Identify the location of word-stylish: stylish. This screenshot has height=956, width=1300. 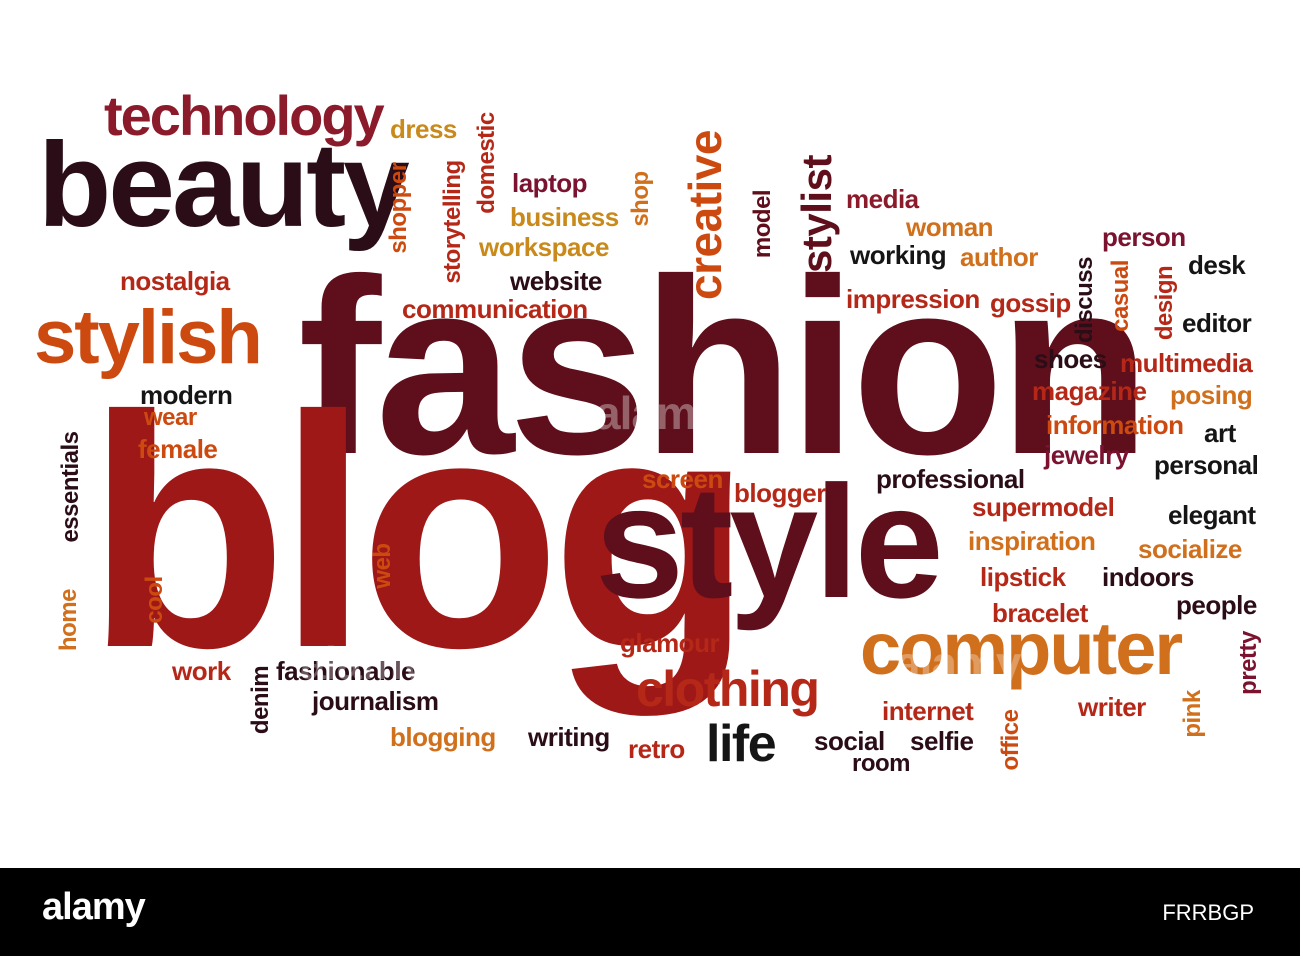
(148, 337).